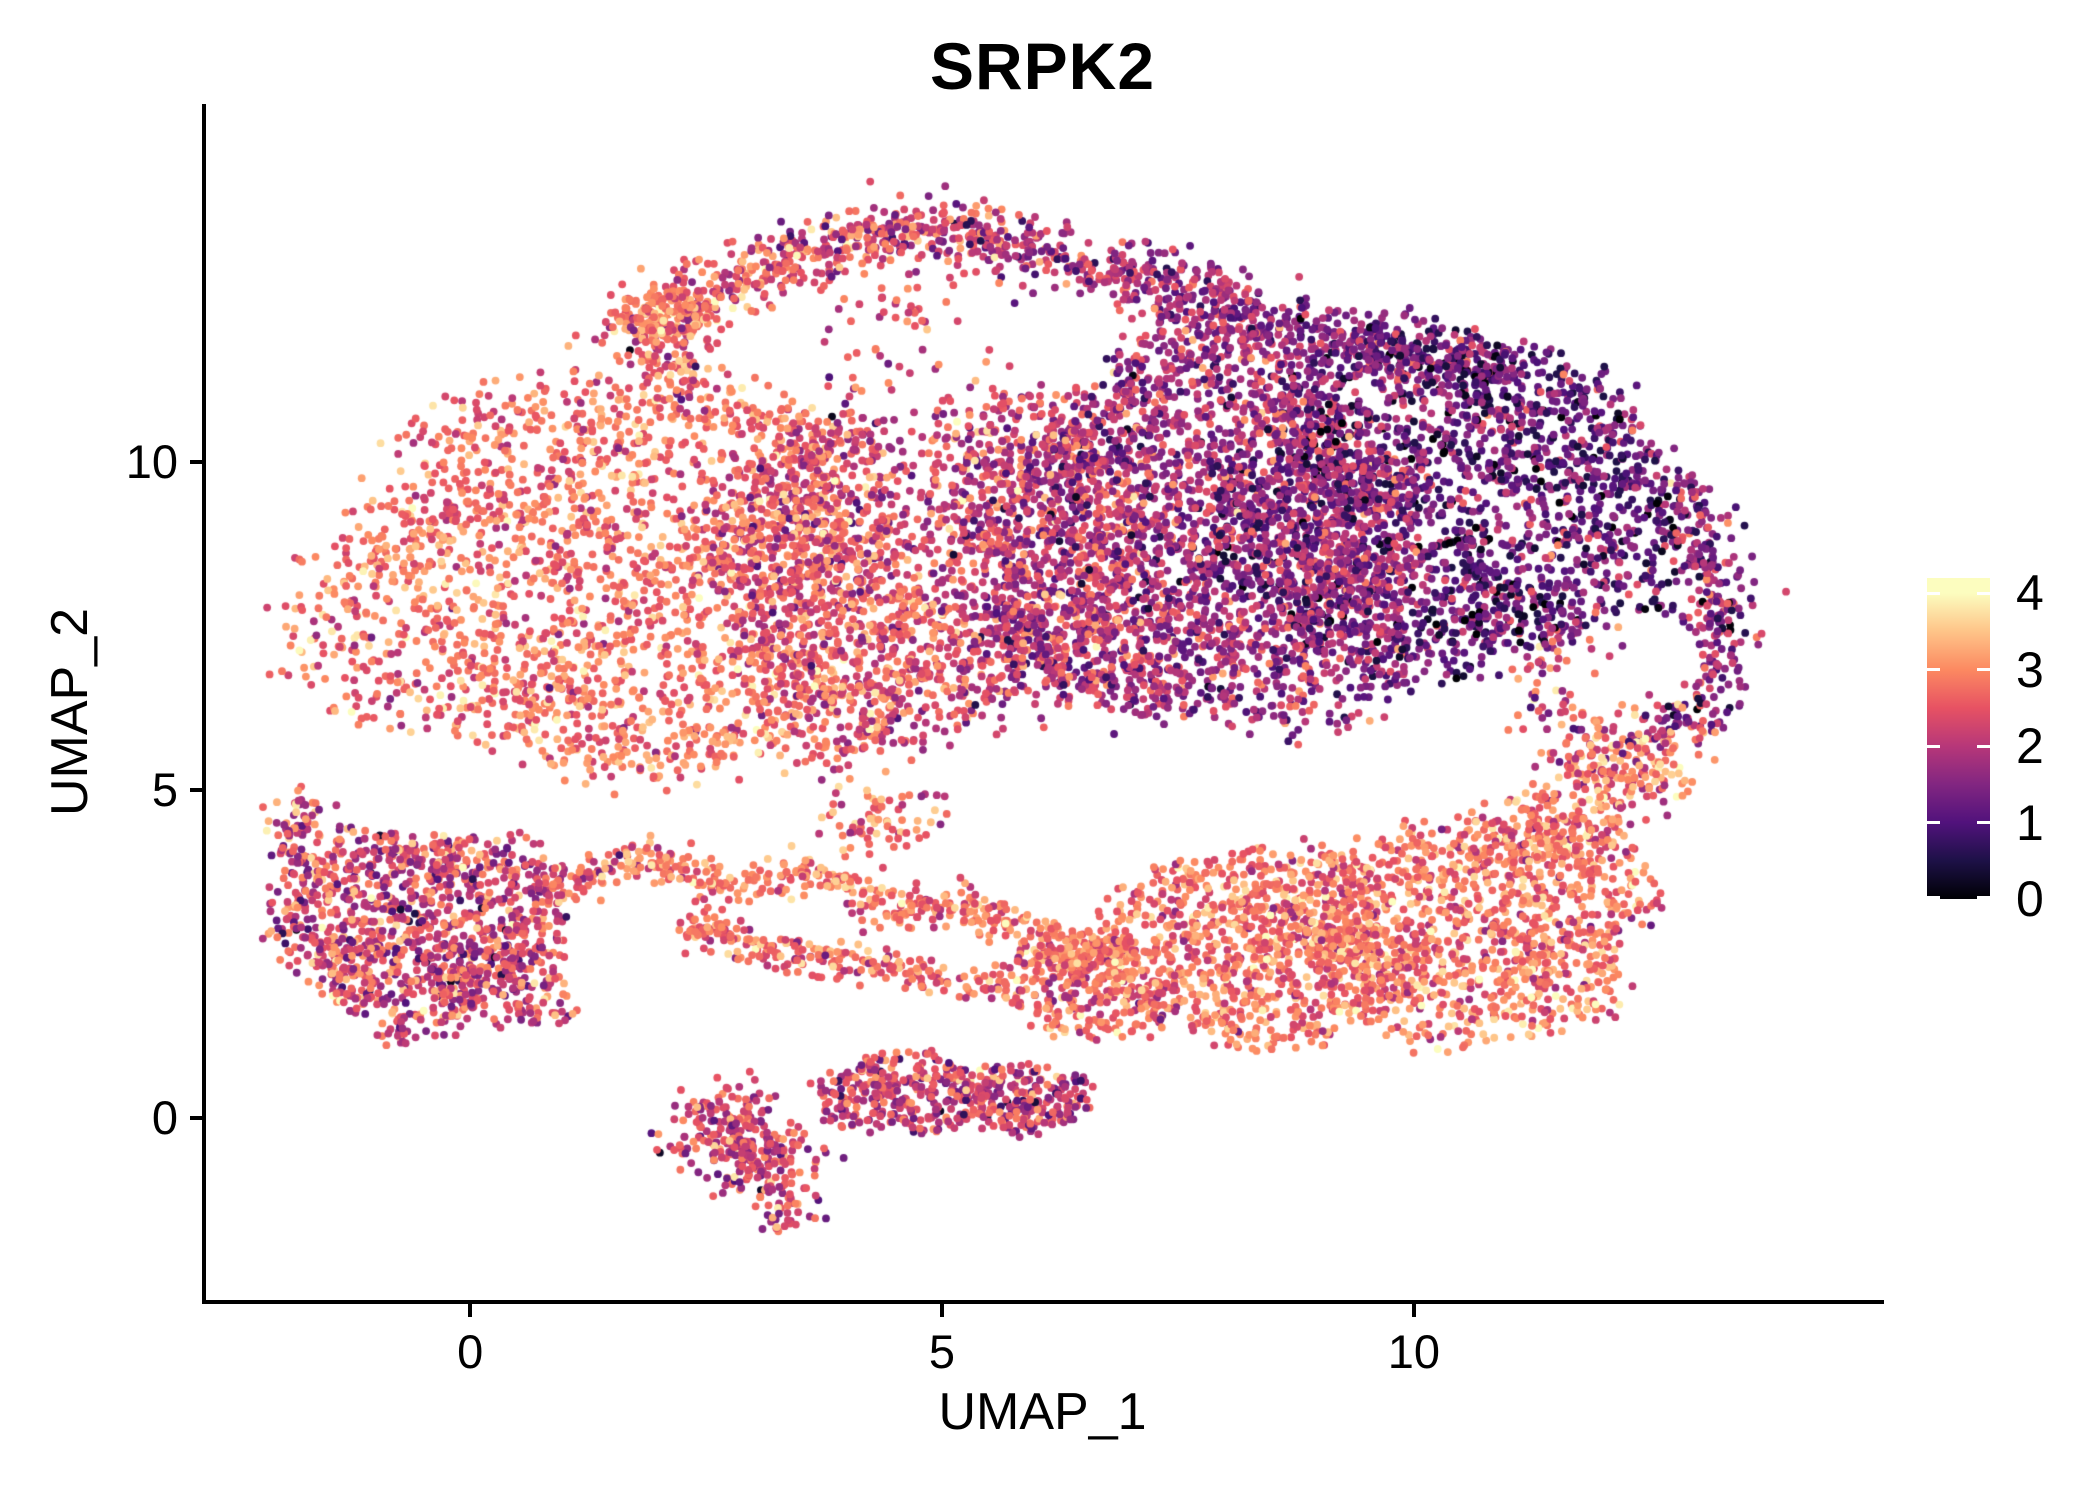 This screenshot has height=1500, width=2100. What do you see at coordinates (942, 1351) in the screenshot?
I see `x-tick-label: 5` at bounding box center [942, 1351].